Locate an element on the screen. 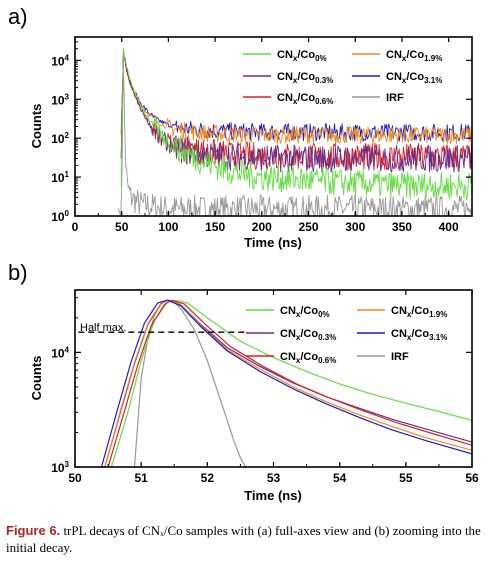 The height and width of the screenshot is (567, 499). panel-a-xtick-label: 0 is located at coordinates (75, 227).